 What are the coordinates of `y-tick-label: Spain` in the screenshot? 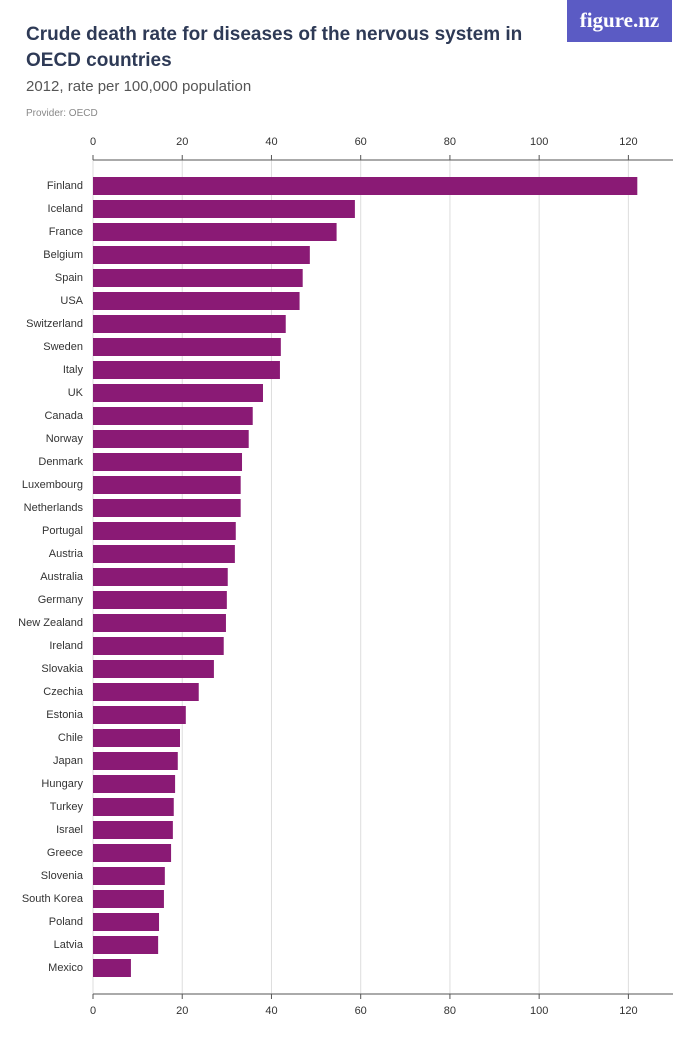 It's located at (69, 278).